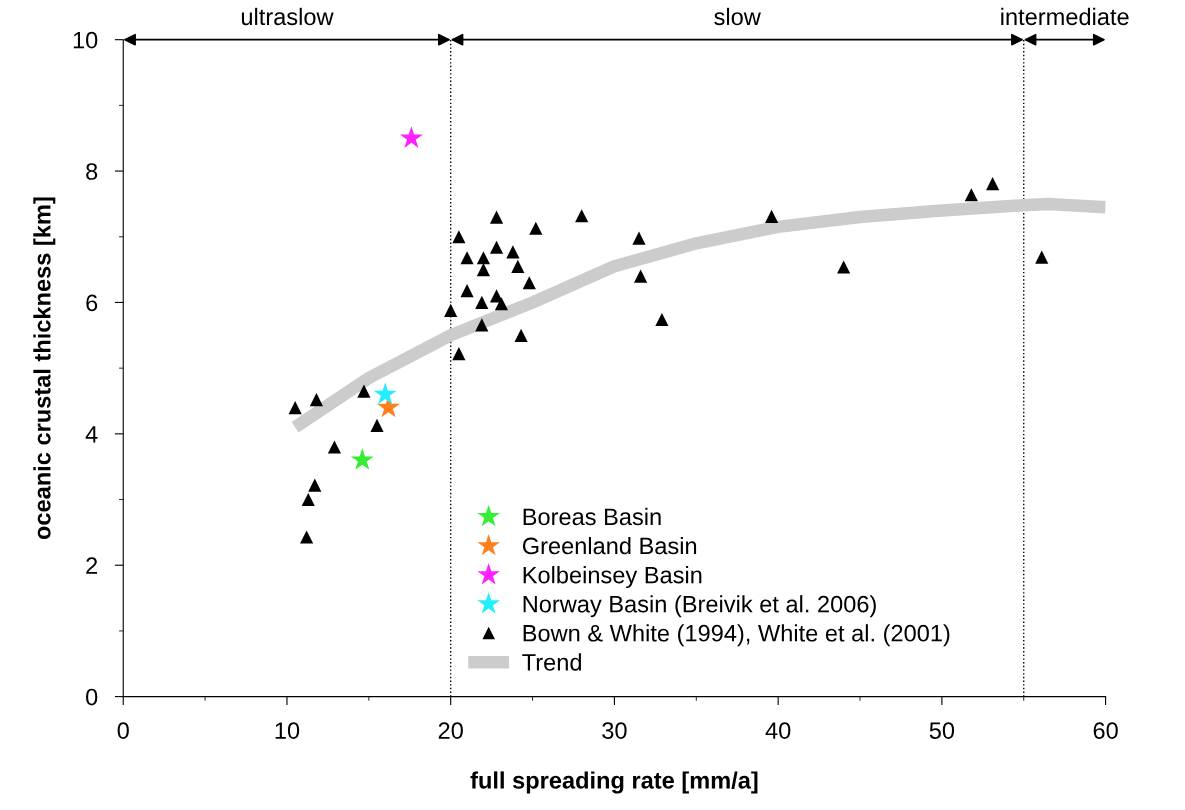 This screenshot has width=1185, height=810. What do you see at coordinates (592, 516) in the screenshot?
I see `legend-label: Boreas Basin` at bounding box center [592, 516].